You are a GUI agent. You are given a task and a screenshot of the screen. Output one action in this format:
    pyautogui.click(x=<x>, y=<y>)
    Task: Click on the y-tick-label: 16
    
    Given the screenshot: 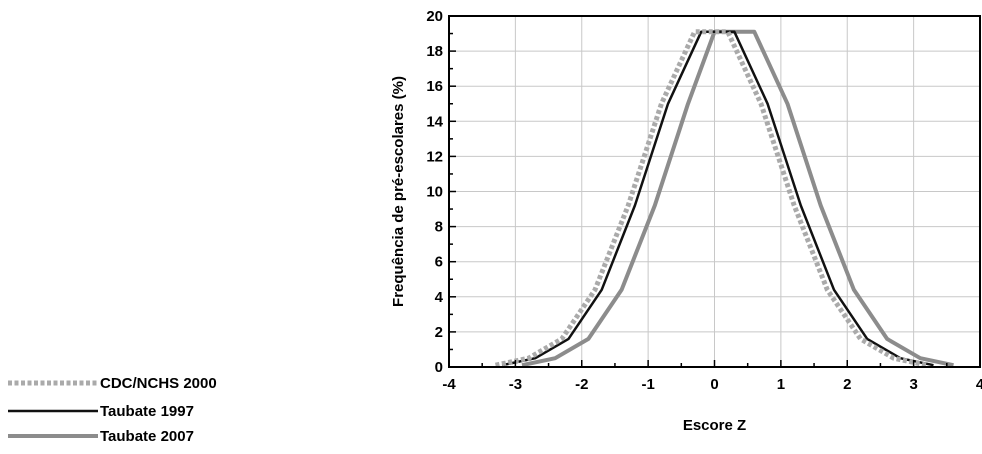 What is the action you would take?
    pyautogui.click(x=434, y=86)
    